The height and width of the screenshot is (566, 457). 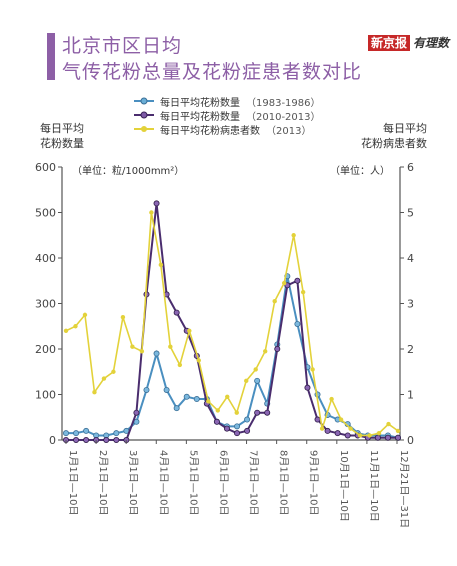 What do you see at coordinates (200, 117) in the screenshot?
I see `legend-label-1: 每日平均花粉数量` at bounding box center [200, 117].